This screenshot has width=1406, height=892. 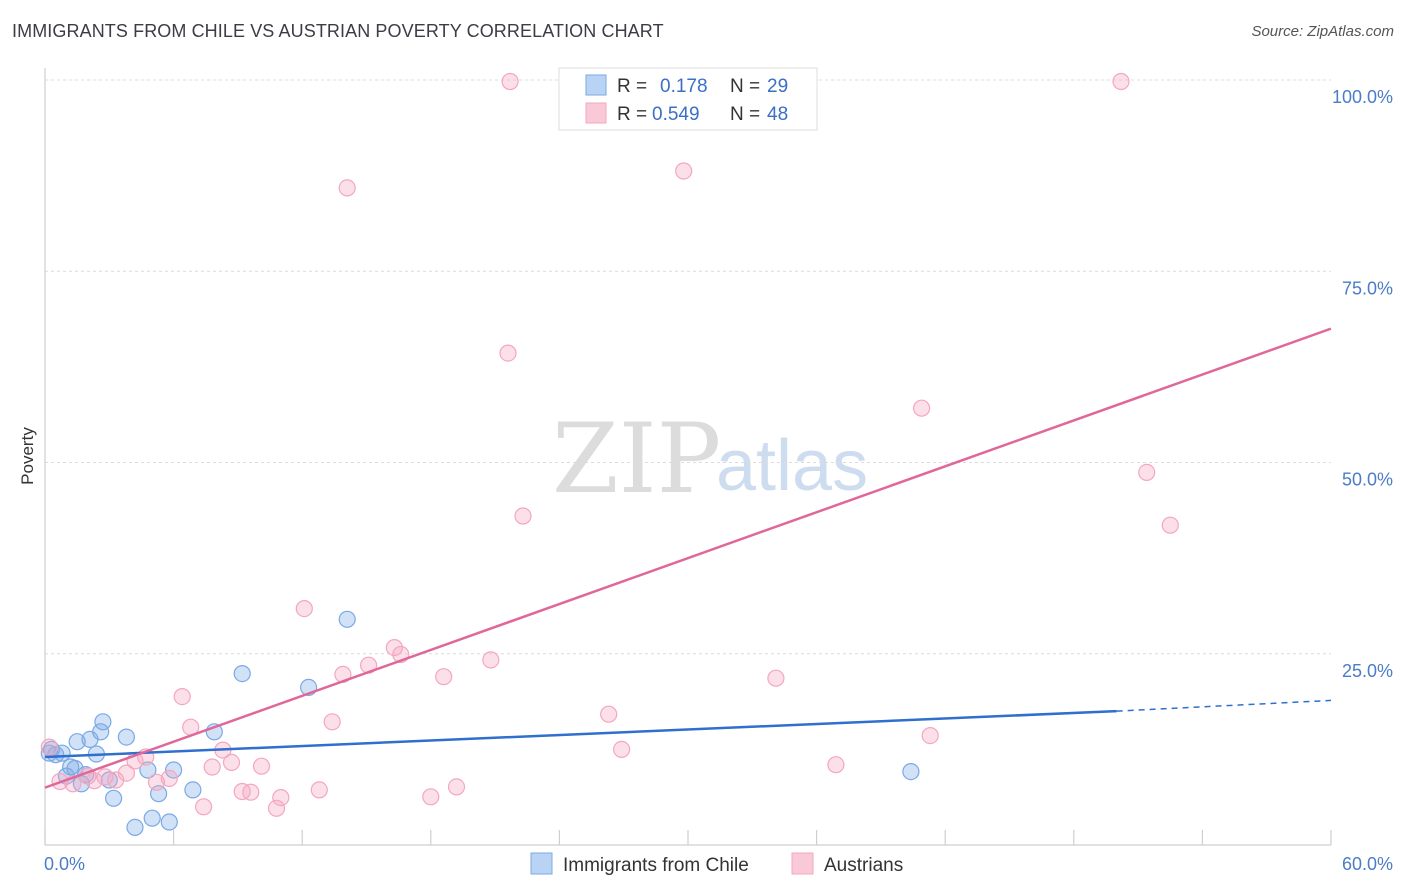 What do you see at coordinates (1367, 864) in the screenshot?
I see `x-tick-label: 60.0%` at bounding box center [1367, 864].